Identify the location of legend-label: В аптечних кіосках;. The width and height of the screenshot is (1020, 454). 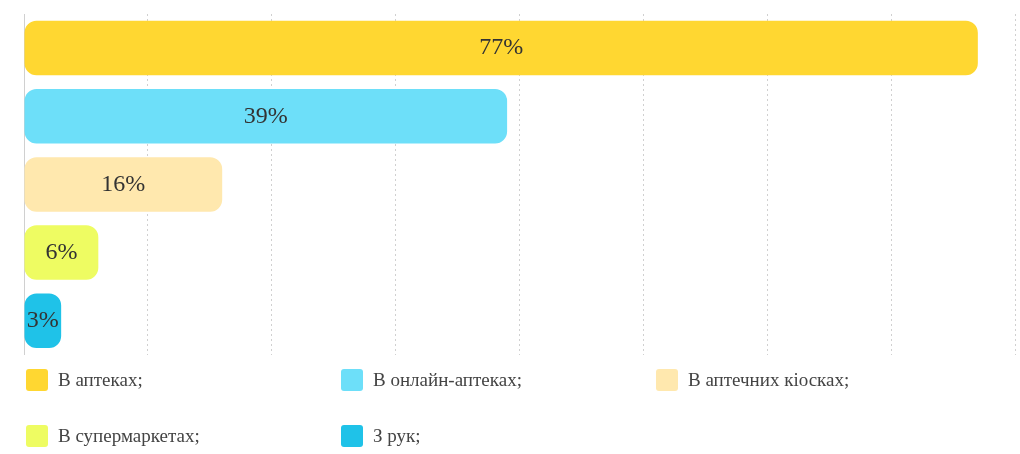
(769, 380).